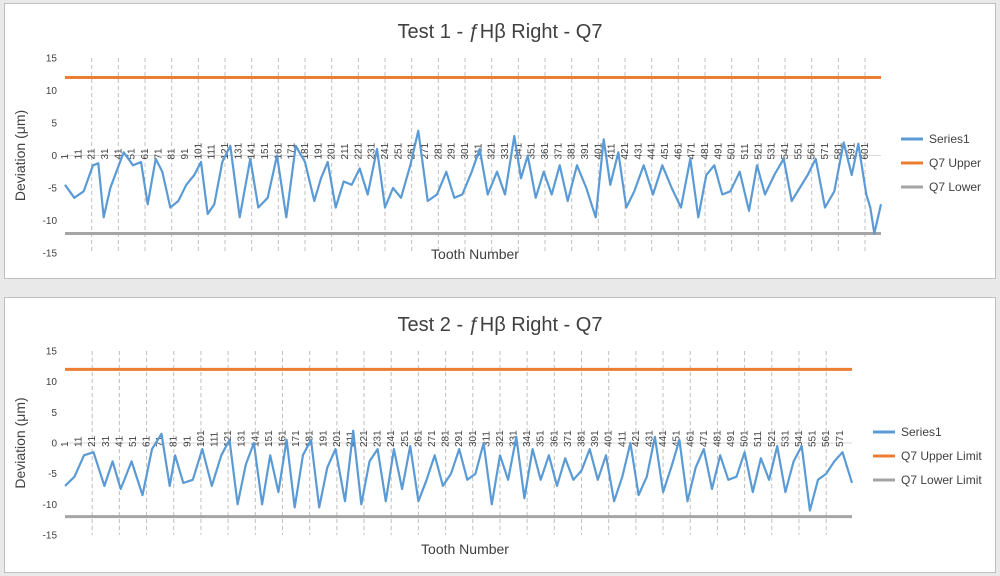  Describe the element at coordinates (772, 150) in the screenshot. I see `chart1-x-tick-label: 531` at that location.